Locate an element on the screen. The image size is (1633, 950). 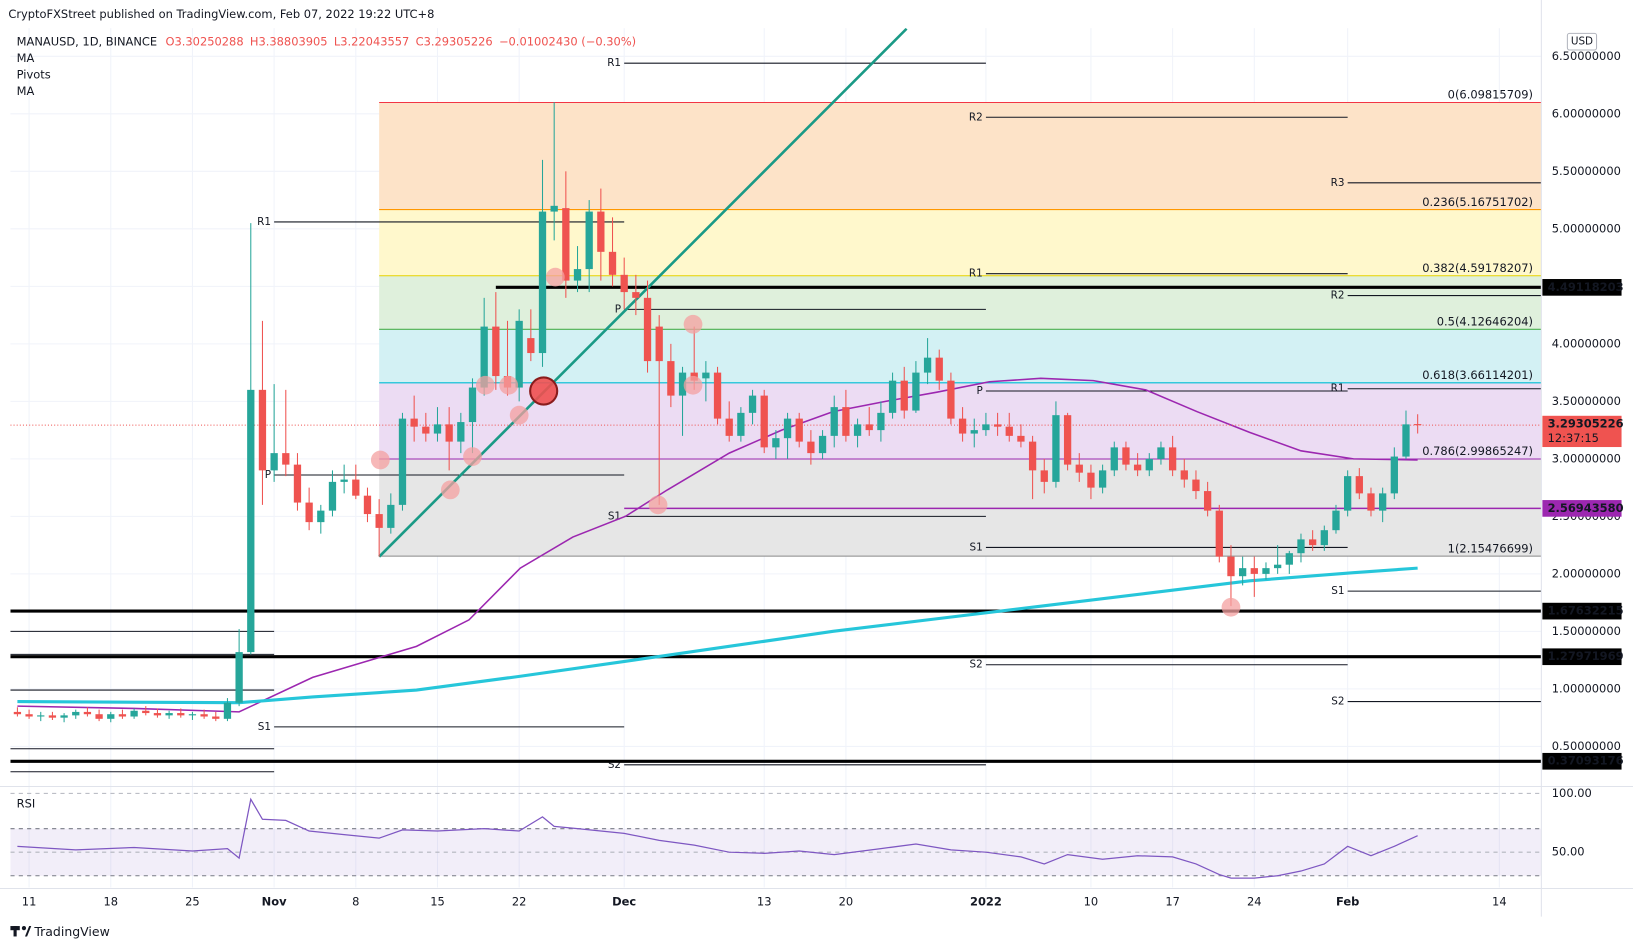
price-level-label: 1.67632215 is located at coordinates (1586, 611).